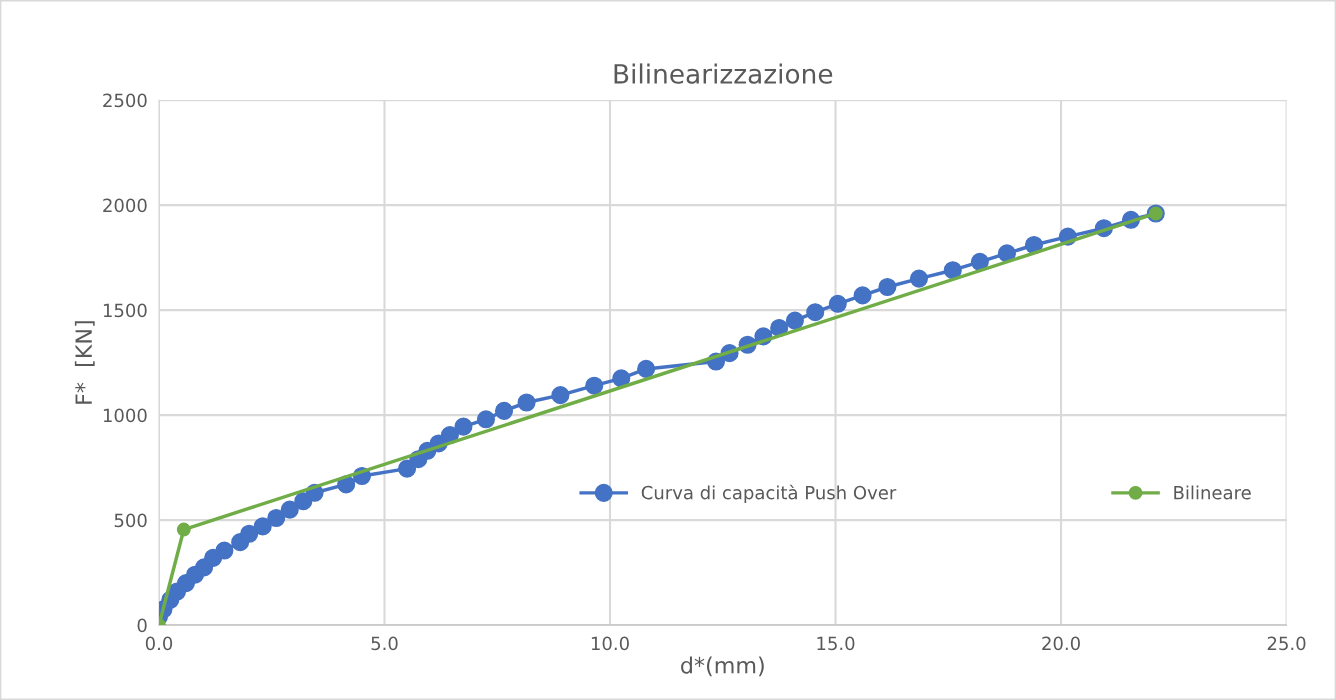  I want to click on x-tick-label: 0.0, so click(159, 643).